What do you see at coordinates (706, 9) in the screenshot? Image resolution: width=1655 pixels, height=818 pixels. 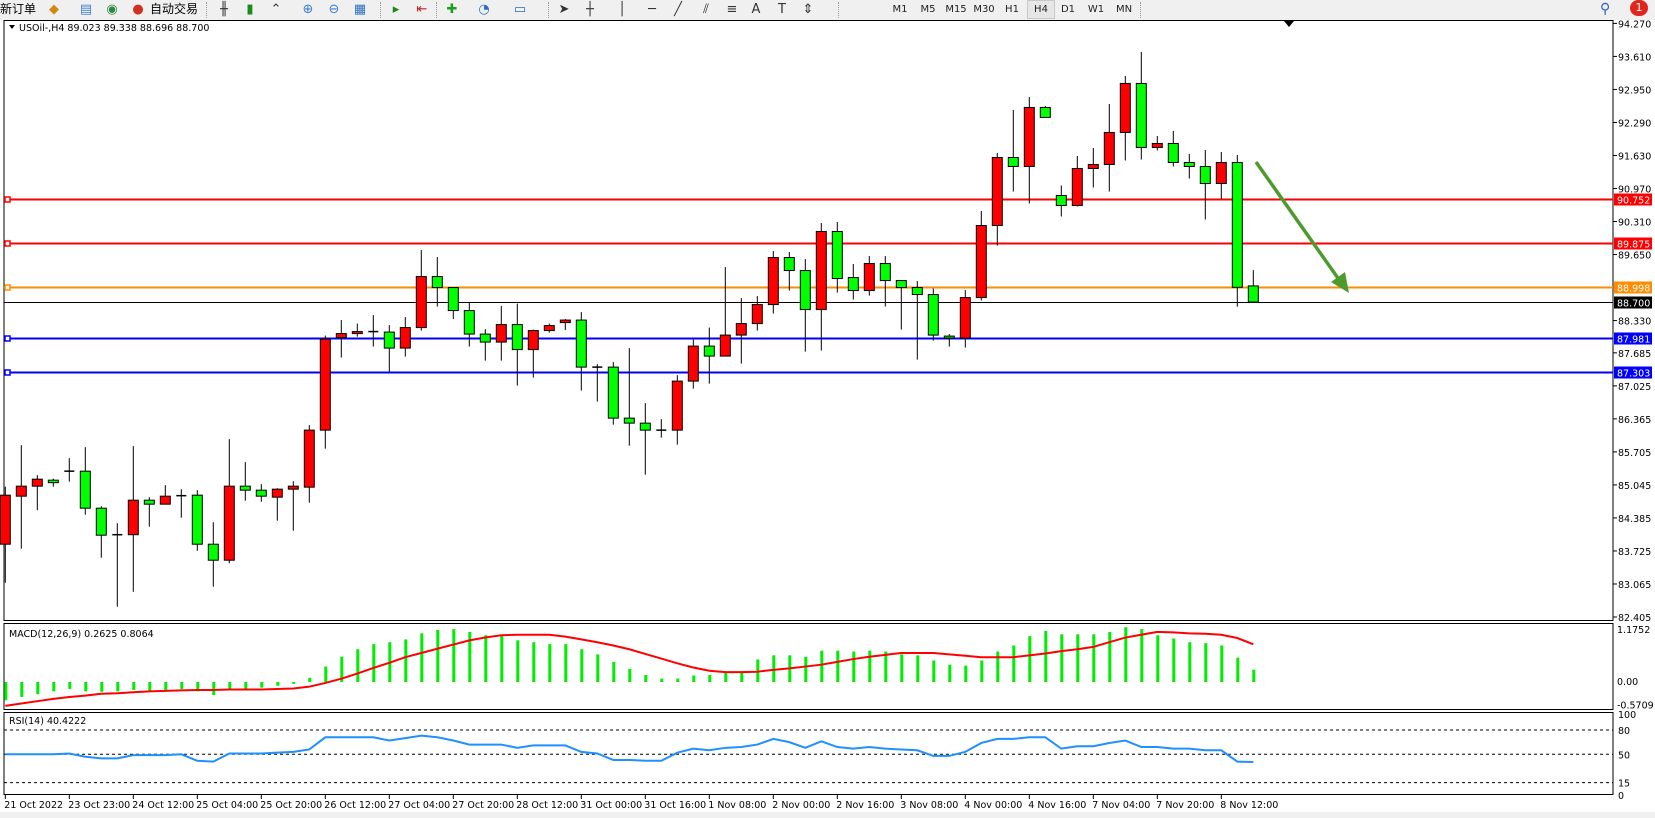 I see `equidistant-channel-icon: ⫽` at bounding box center [706, 9].